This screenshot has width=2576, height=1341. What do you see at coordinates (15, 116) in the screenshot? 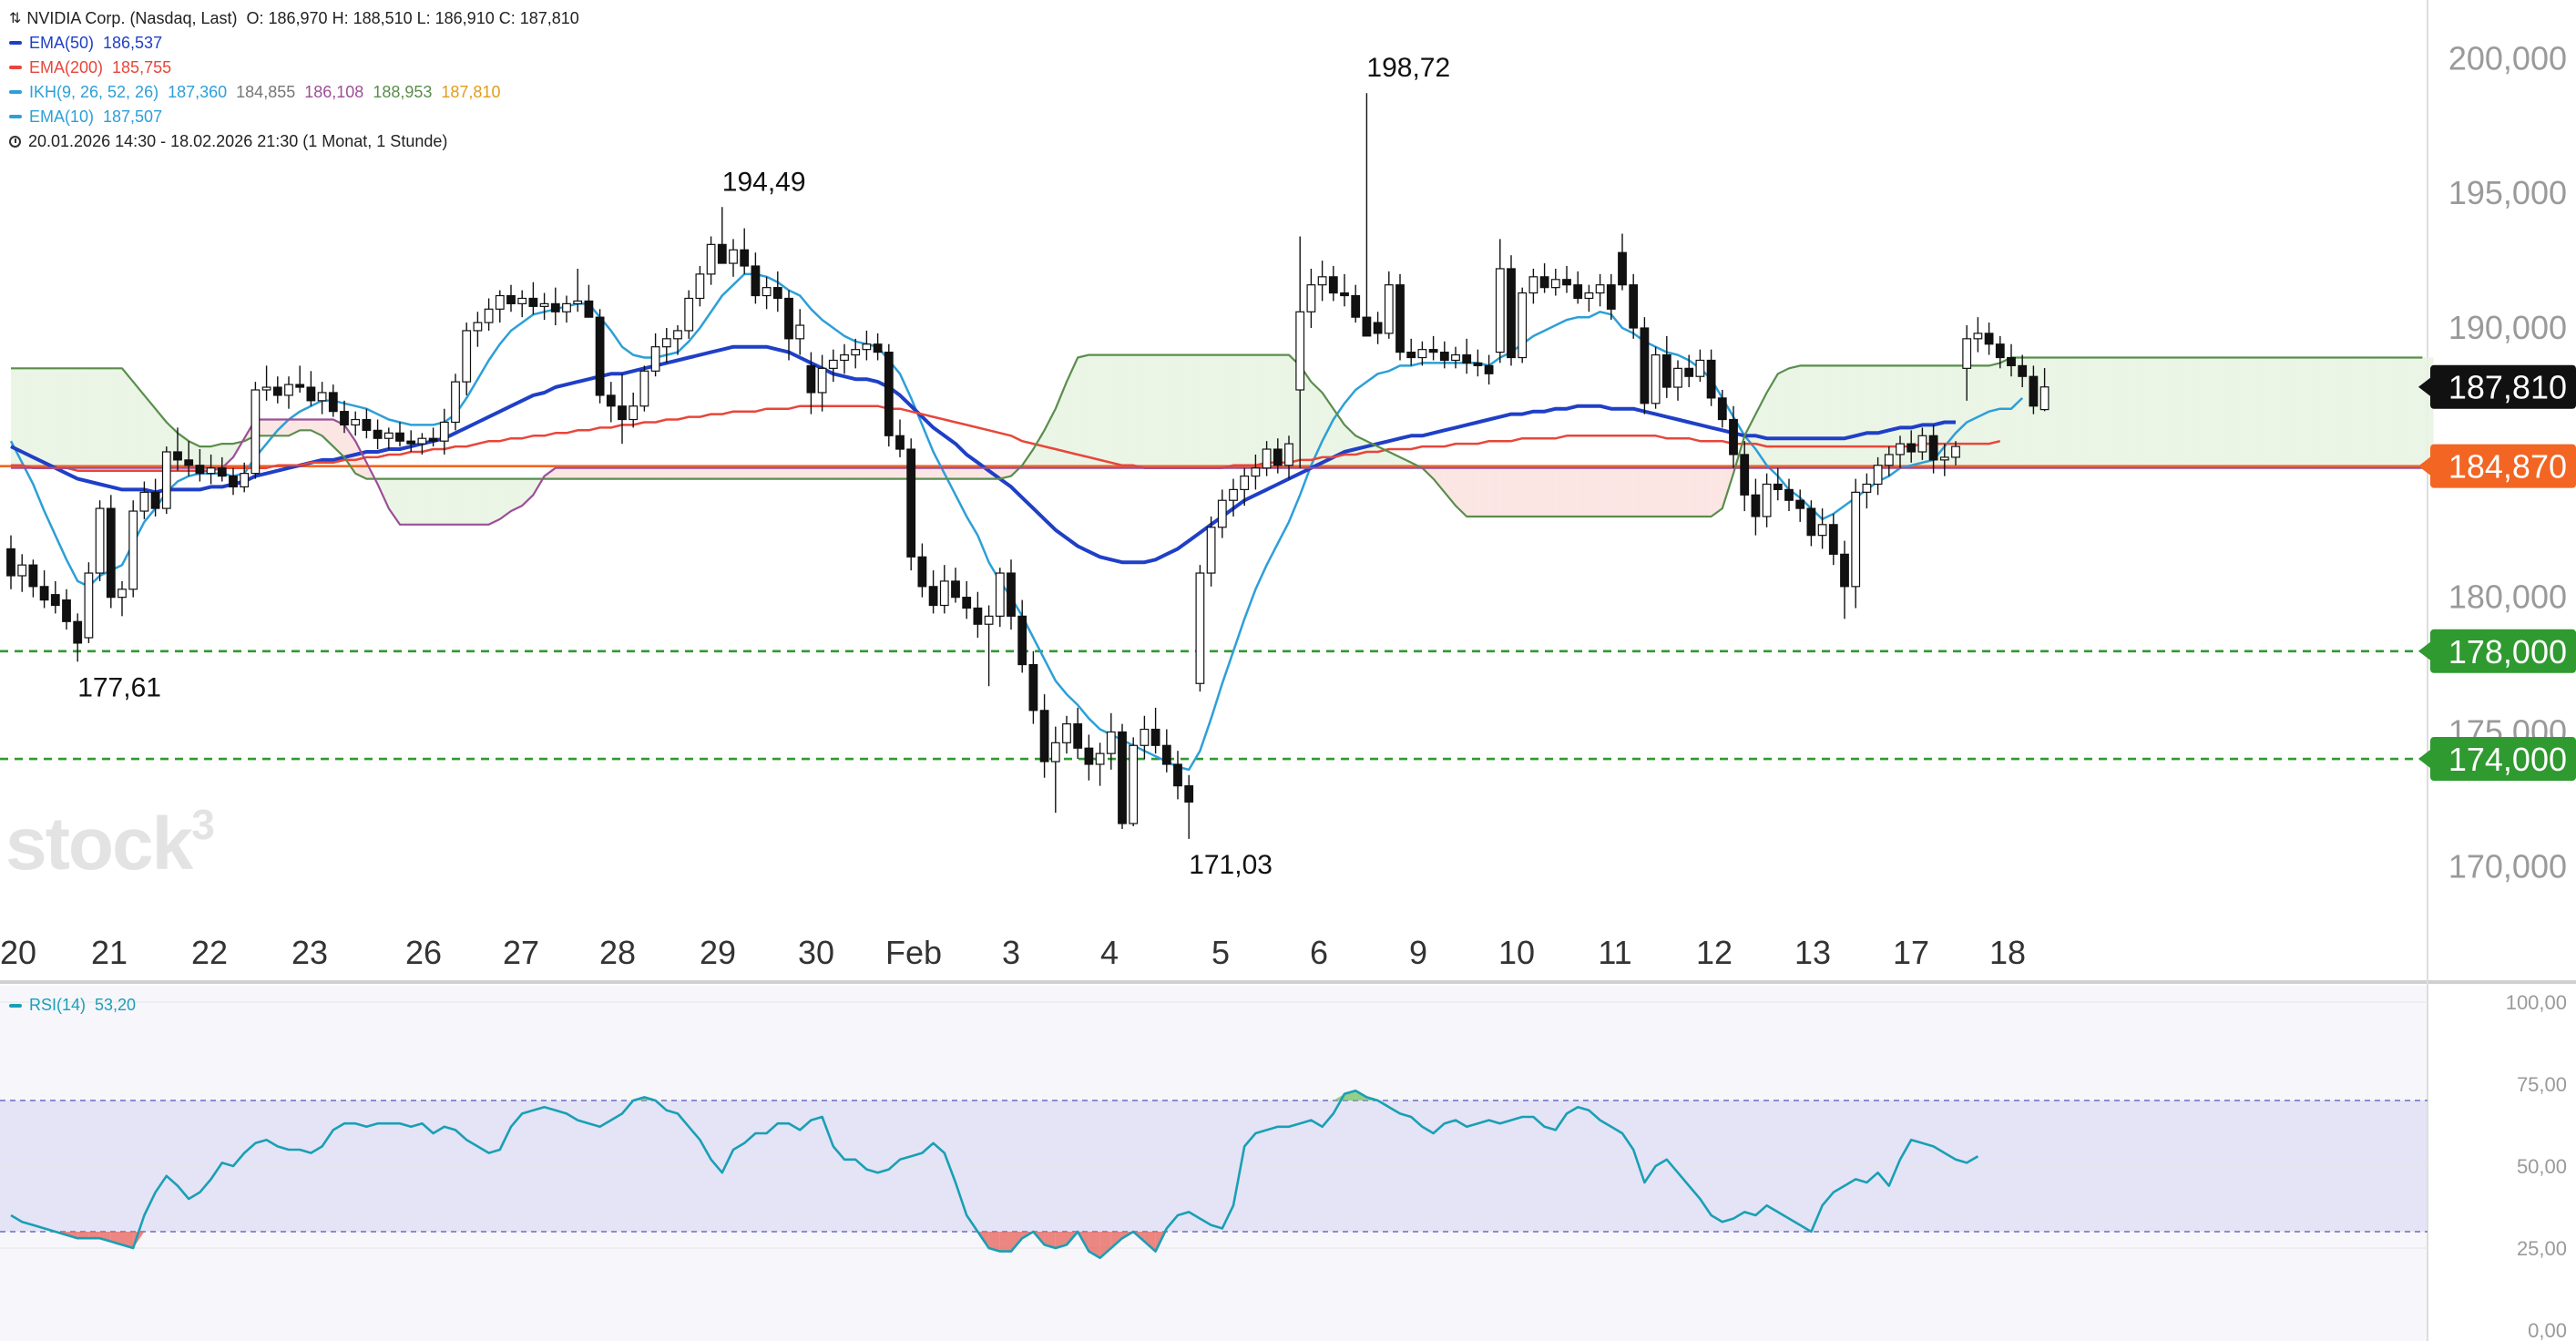
I see `ema10-swatch` at bounding box center [15, 116].